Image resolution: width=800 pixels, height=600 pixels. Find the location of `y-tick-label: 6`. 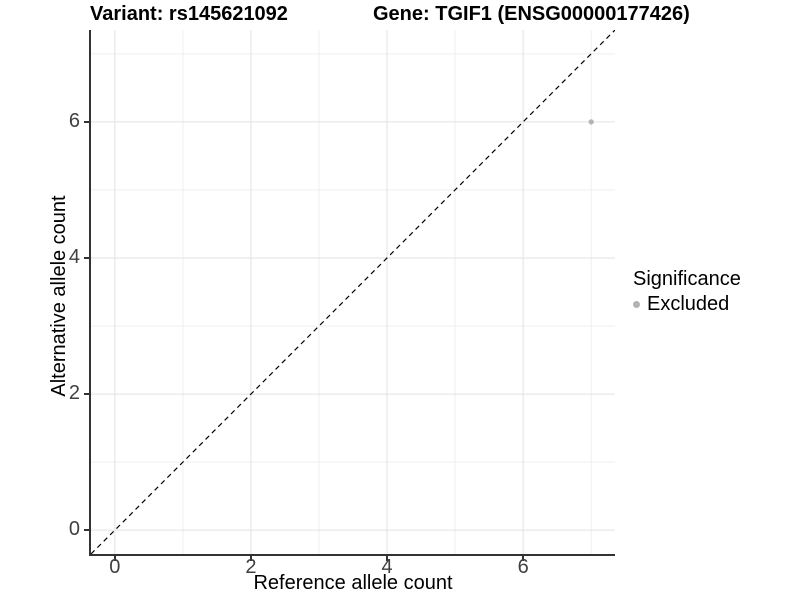

y-tick-label: 6 is located at coordinates (74, 120).